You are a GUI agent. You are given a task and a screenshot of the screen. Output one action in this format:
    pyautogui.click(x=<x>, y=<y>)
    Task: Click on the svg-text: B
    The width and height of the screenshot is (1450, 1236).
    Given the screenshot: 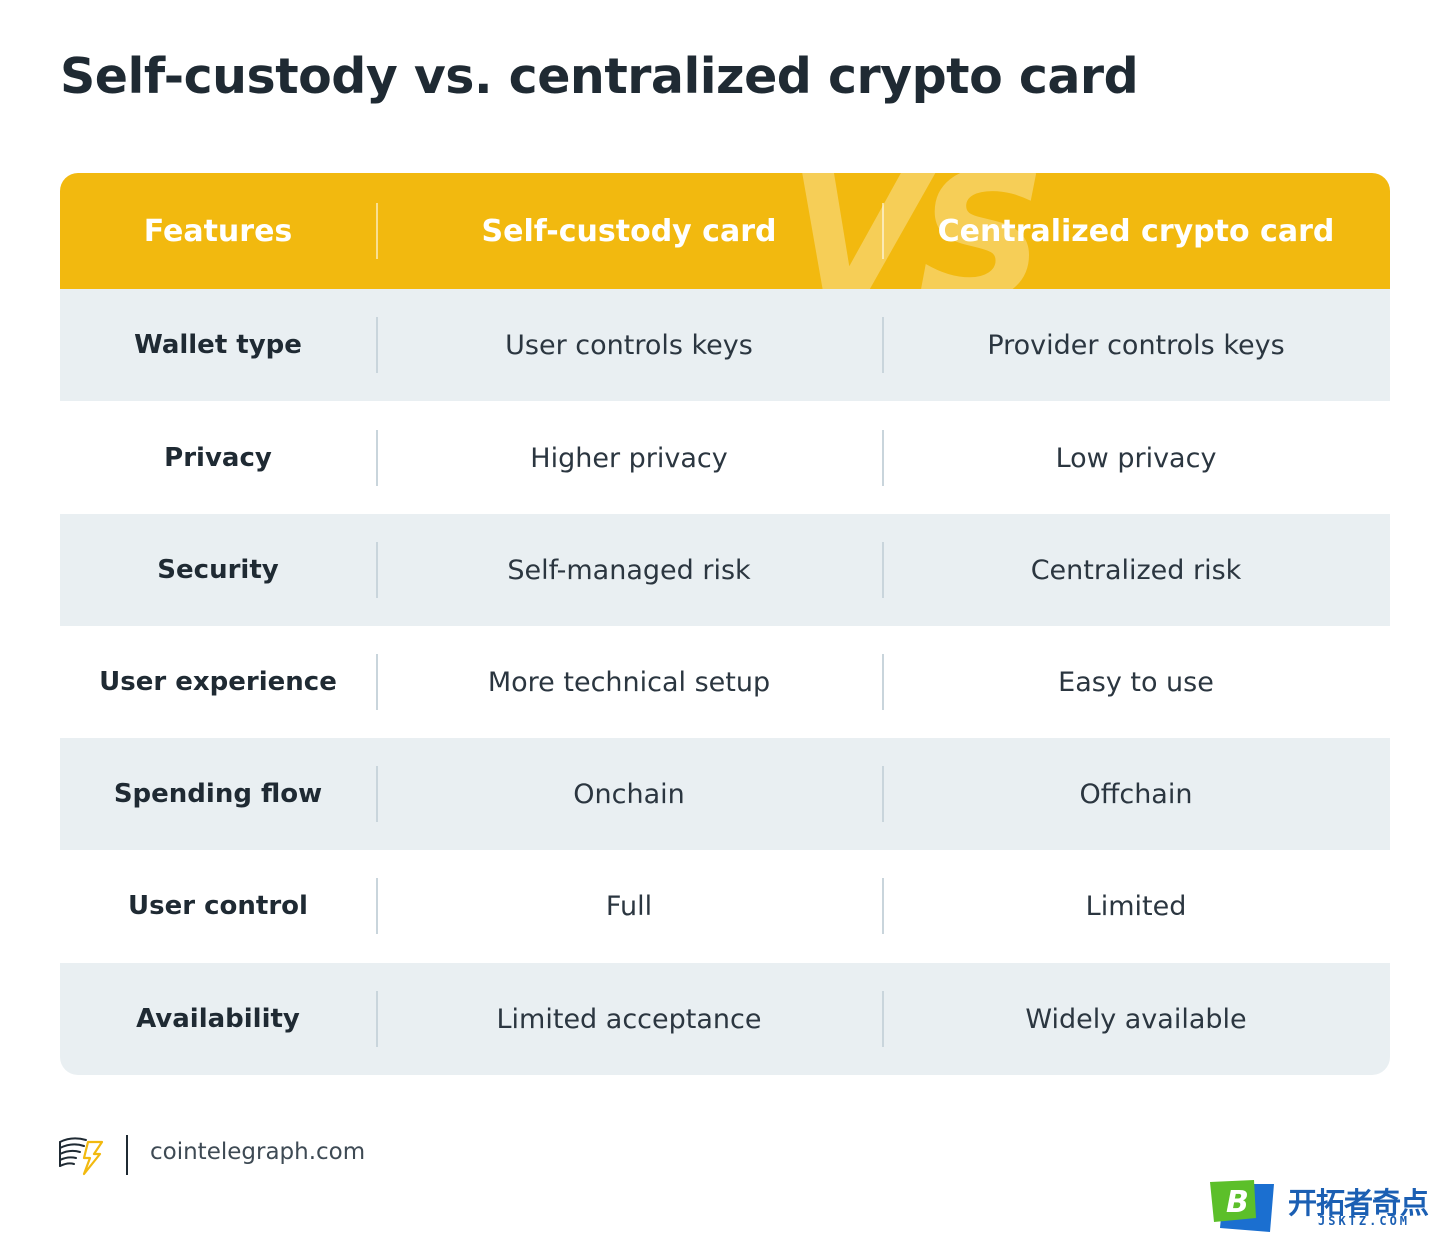 What is the action you would take?
    pyautogui.click(x=1237, y=1202)
    